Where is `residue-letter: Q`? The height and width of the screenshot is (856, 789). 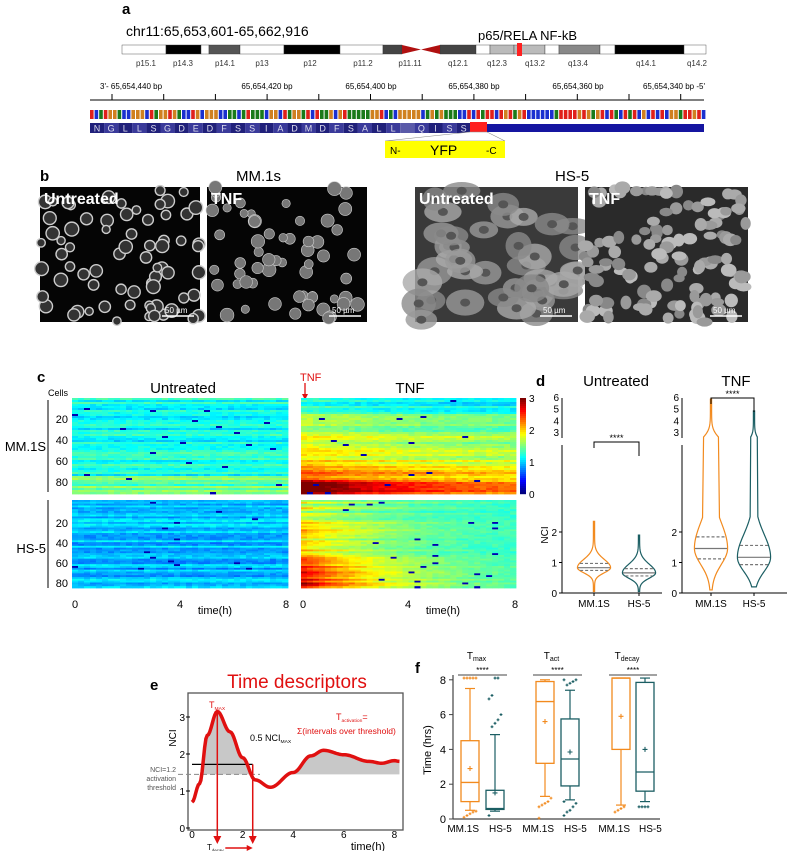 residue-letter: Q is located at coordinates (421, 129).